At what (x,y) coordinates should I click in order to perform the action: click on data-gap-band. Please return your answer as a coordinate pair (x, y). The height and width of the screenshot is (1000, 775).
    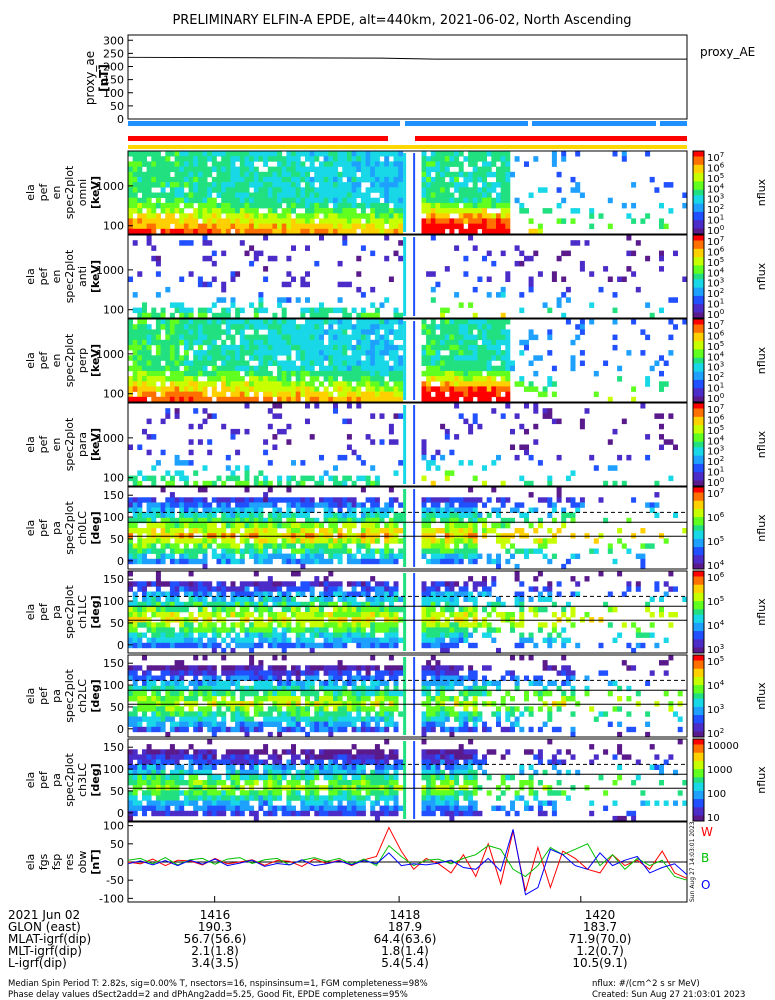
    Looking at the image, I should click on (414, 192).